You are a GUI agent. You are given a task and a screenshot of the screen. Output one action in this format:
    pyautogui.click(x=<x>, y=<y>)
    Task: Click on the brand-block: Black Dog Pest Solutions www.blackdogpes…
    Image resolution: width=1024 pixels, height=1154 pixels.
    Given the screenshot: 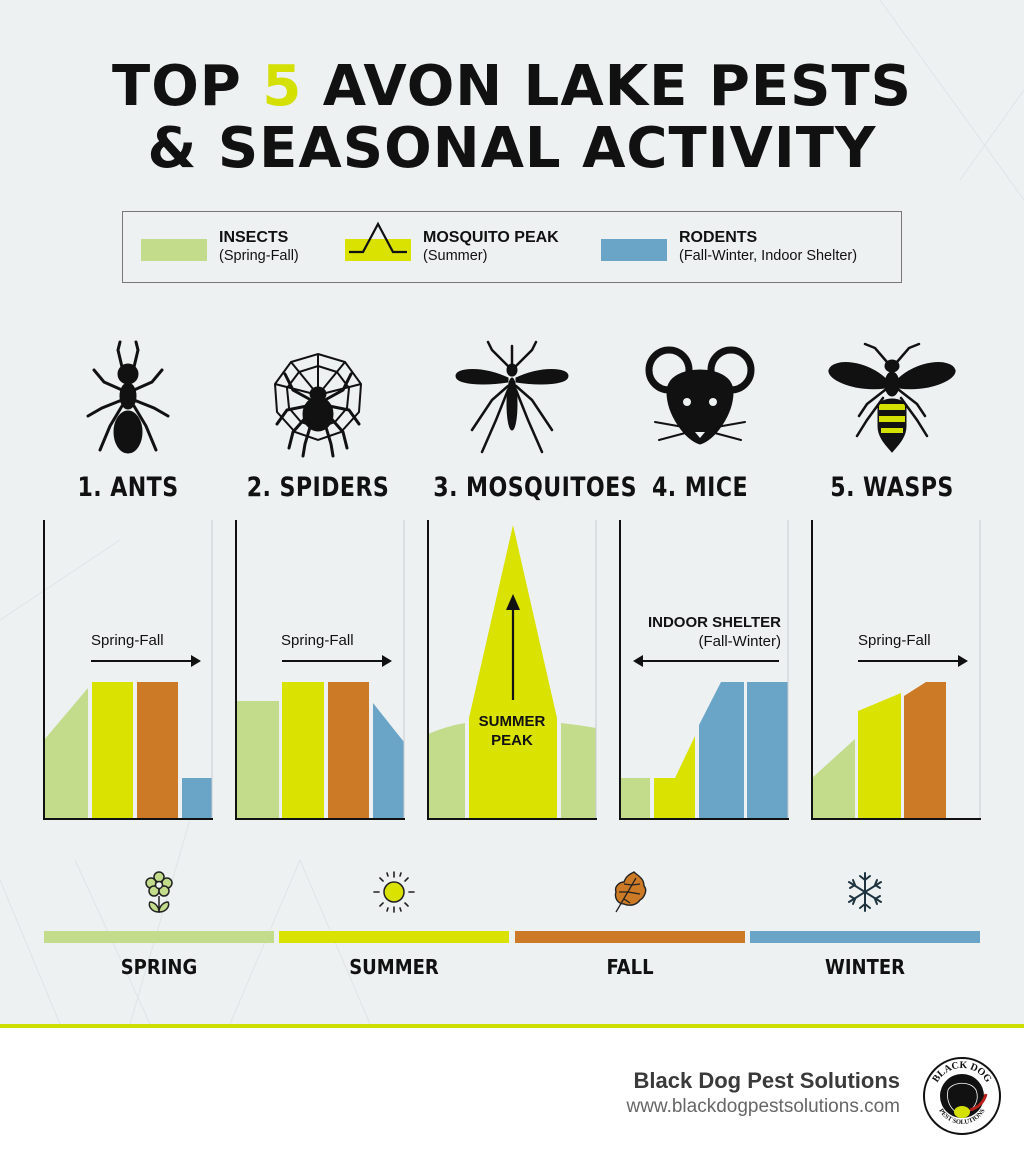 What is the action you would take?
    pyautogui.click(x=763, y=1093)
    